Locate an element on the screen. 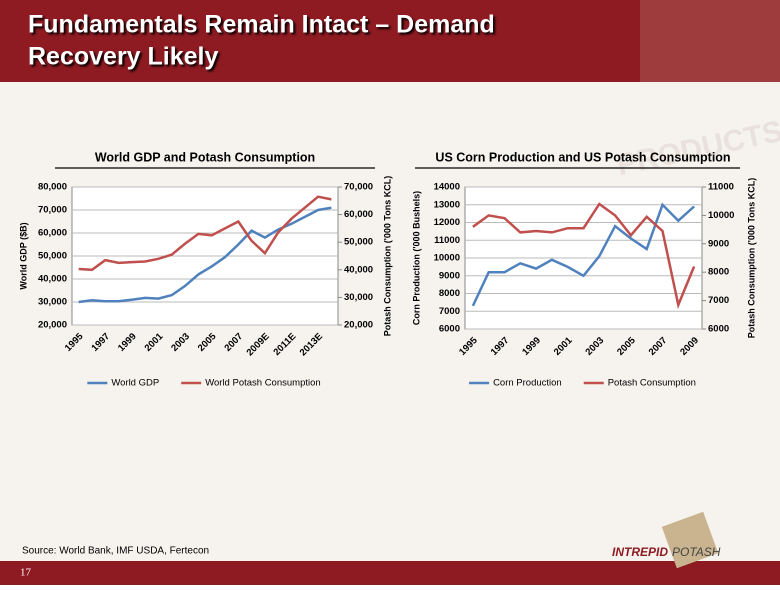 Image resolution: width=780 pixels, height=590 pixels. y-tick-label: 9000 is located at coordinates (449, 275).